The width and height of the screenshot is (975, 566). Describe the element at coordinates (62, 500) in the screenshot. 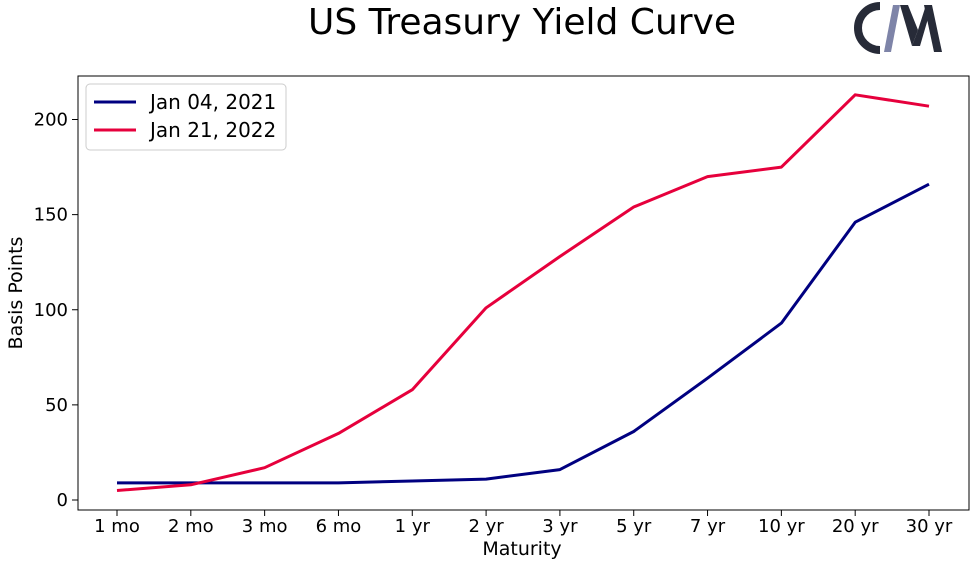

I see `y-tick-label: 0` at that location.